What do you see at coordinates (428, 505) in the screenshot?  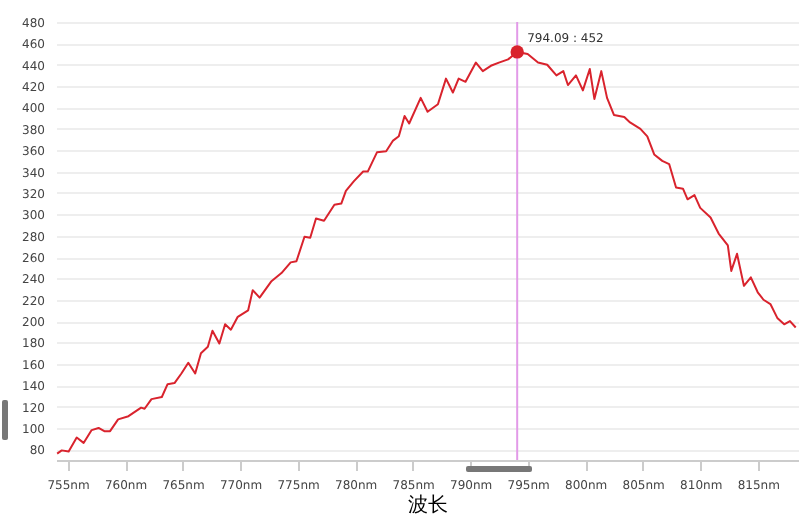 I see `x-axis-title: 波长` at bounding box center [428, 505].